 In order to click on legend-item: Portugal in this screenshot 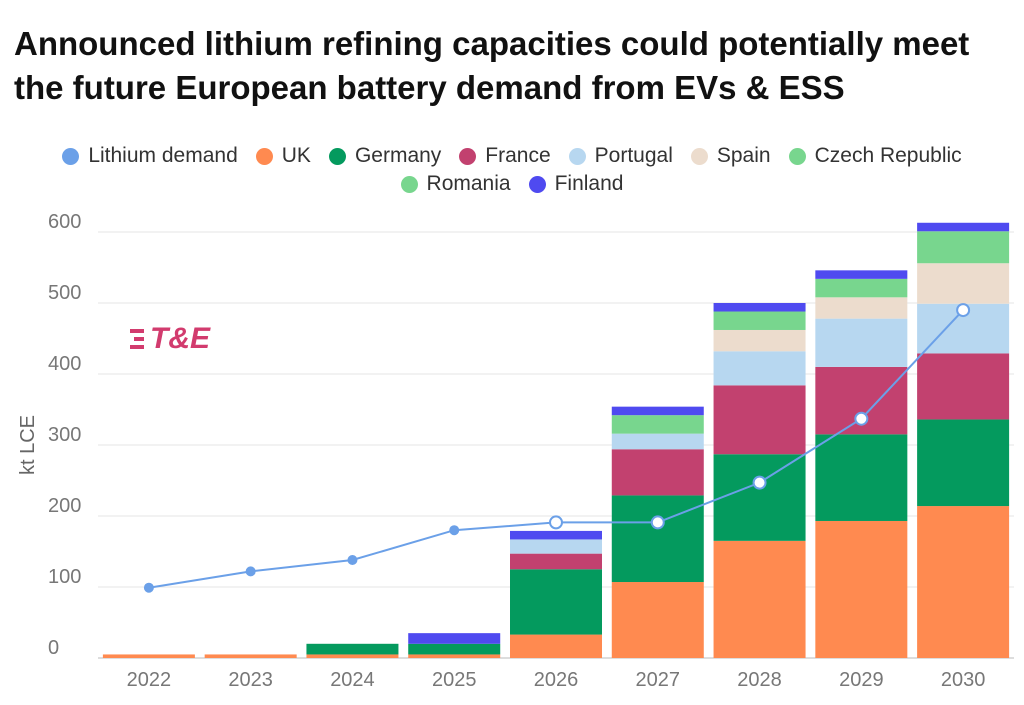, I will do `click(620, 156)`.